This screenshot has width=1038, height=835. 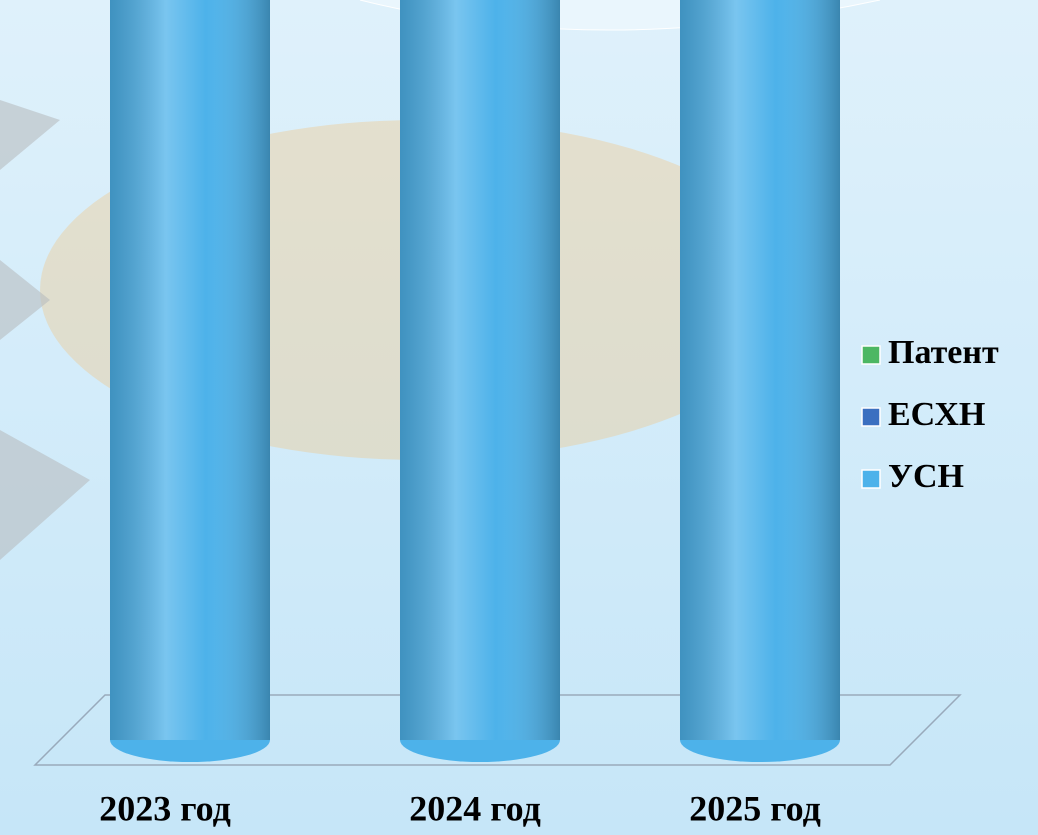 I want to click on legend: Патент ЕСХН УСН, so click(x=930, y=414).